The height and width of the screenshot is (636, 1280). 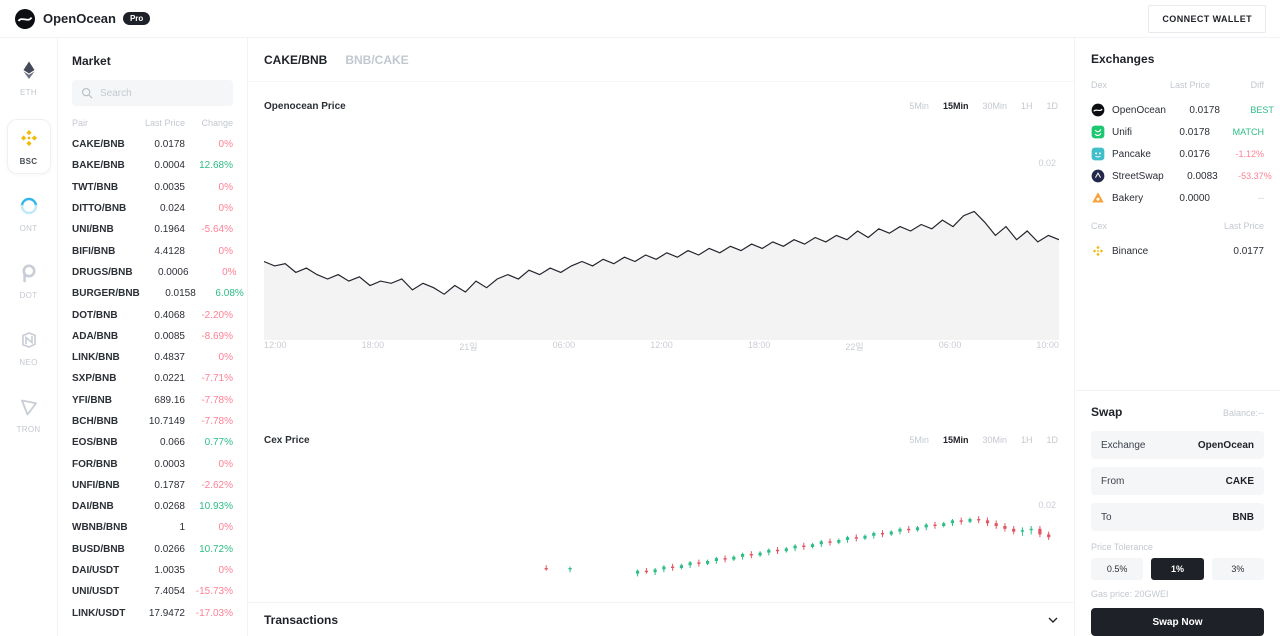 What do you see at coordinates (80, 123) in the screenshot?
I see `col-pair: Pair` at bounding box center [80, 123].